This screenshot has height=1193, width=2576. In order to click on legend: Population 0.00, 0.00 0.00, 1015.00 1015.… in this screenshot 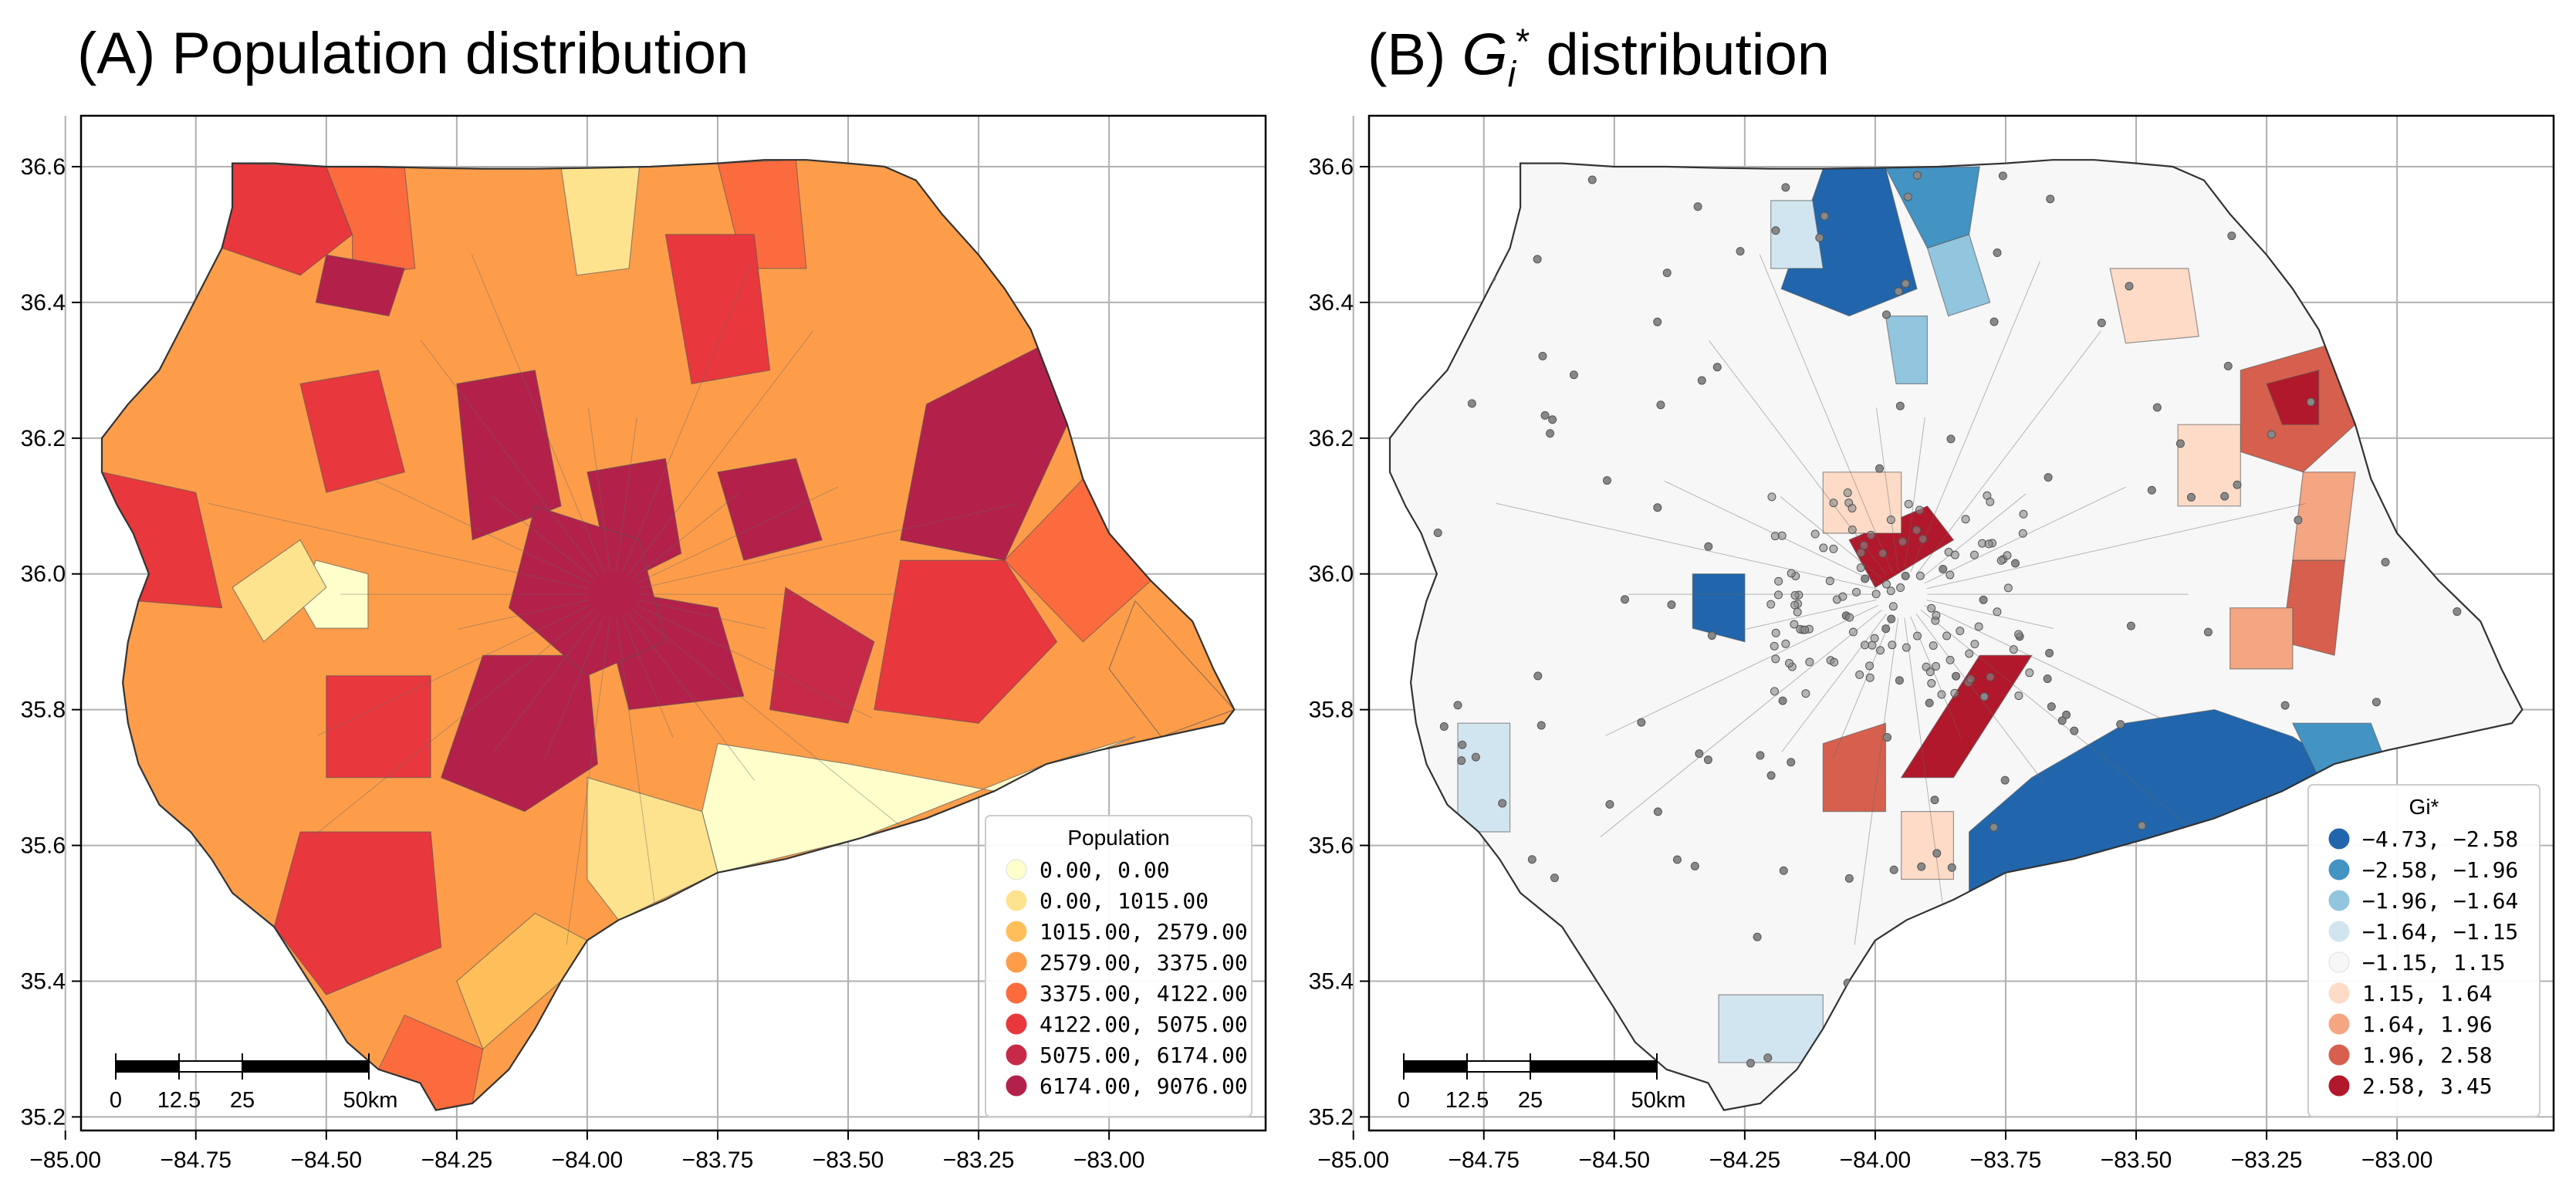, I will do `click(1119, 966)`.